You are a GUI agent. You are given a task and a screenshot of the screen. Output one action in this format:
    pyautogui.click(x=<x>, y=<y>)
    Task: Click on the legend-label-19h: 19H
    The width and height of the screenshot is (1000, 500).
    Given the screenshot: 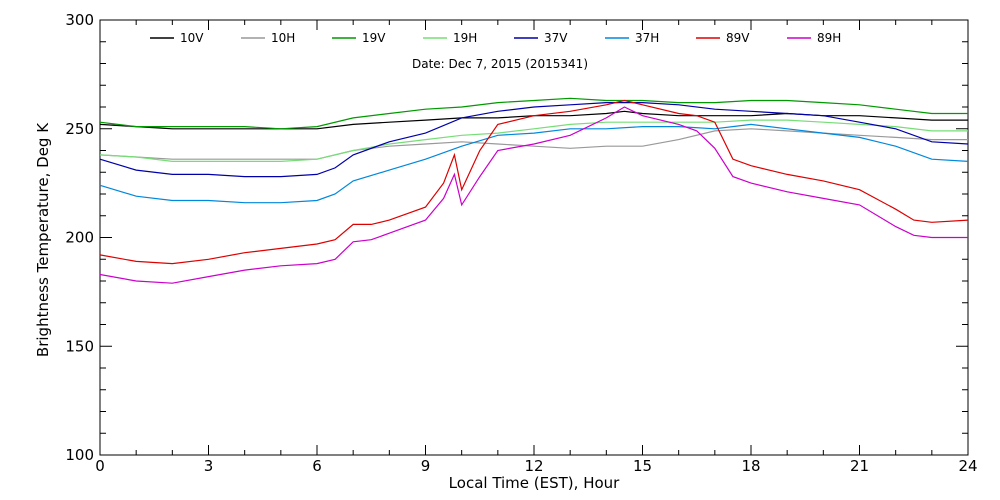 What is the action you would take?
    pyautogui.click(x=465, y=38)
    